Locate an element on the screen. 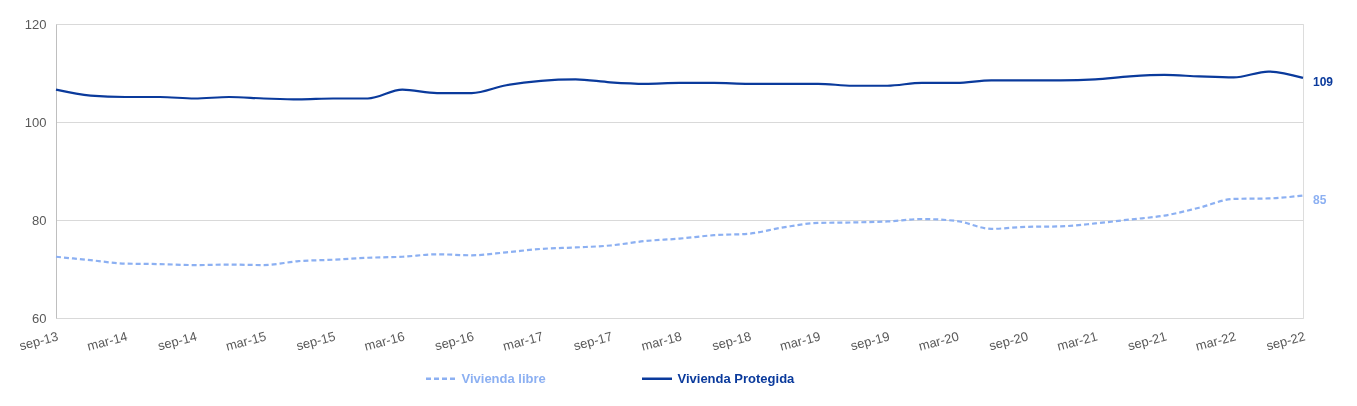 The image size is (1357, 406). x-tick-label: sep-19 is located at coordinates (870, 341).